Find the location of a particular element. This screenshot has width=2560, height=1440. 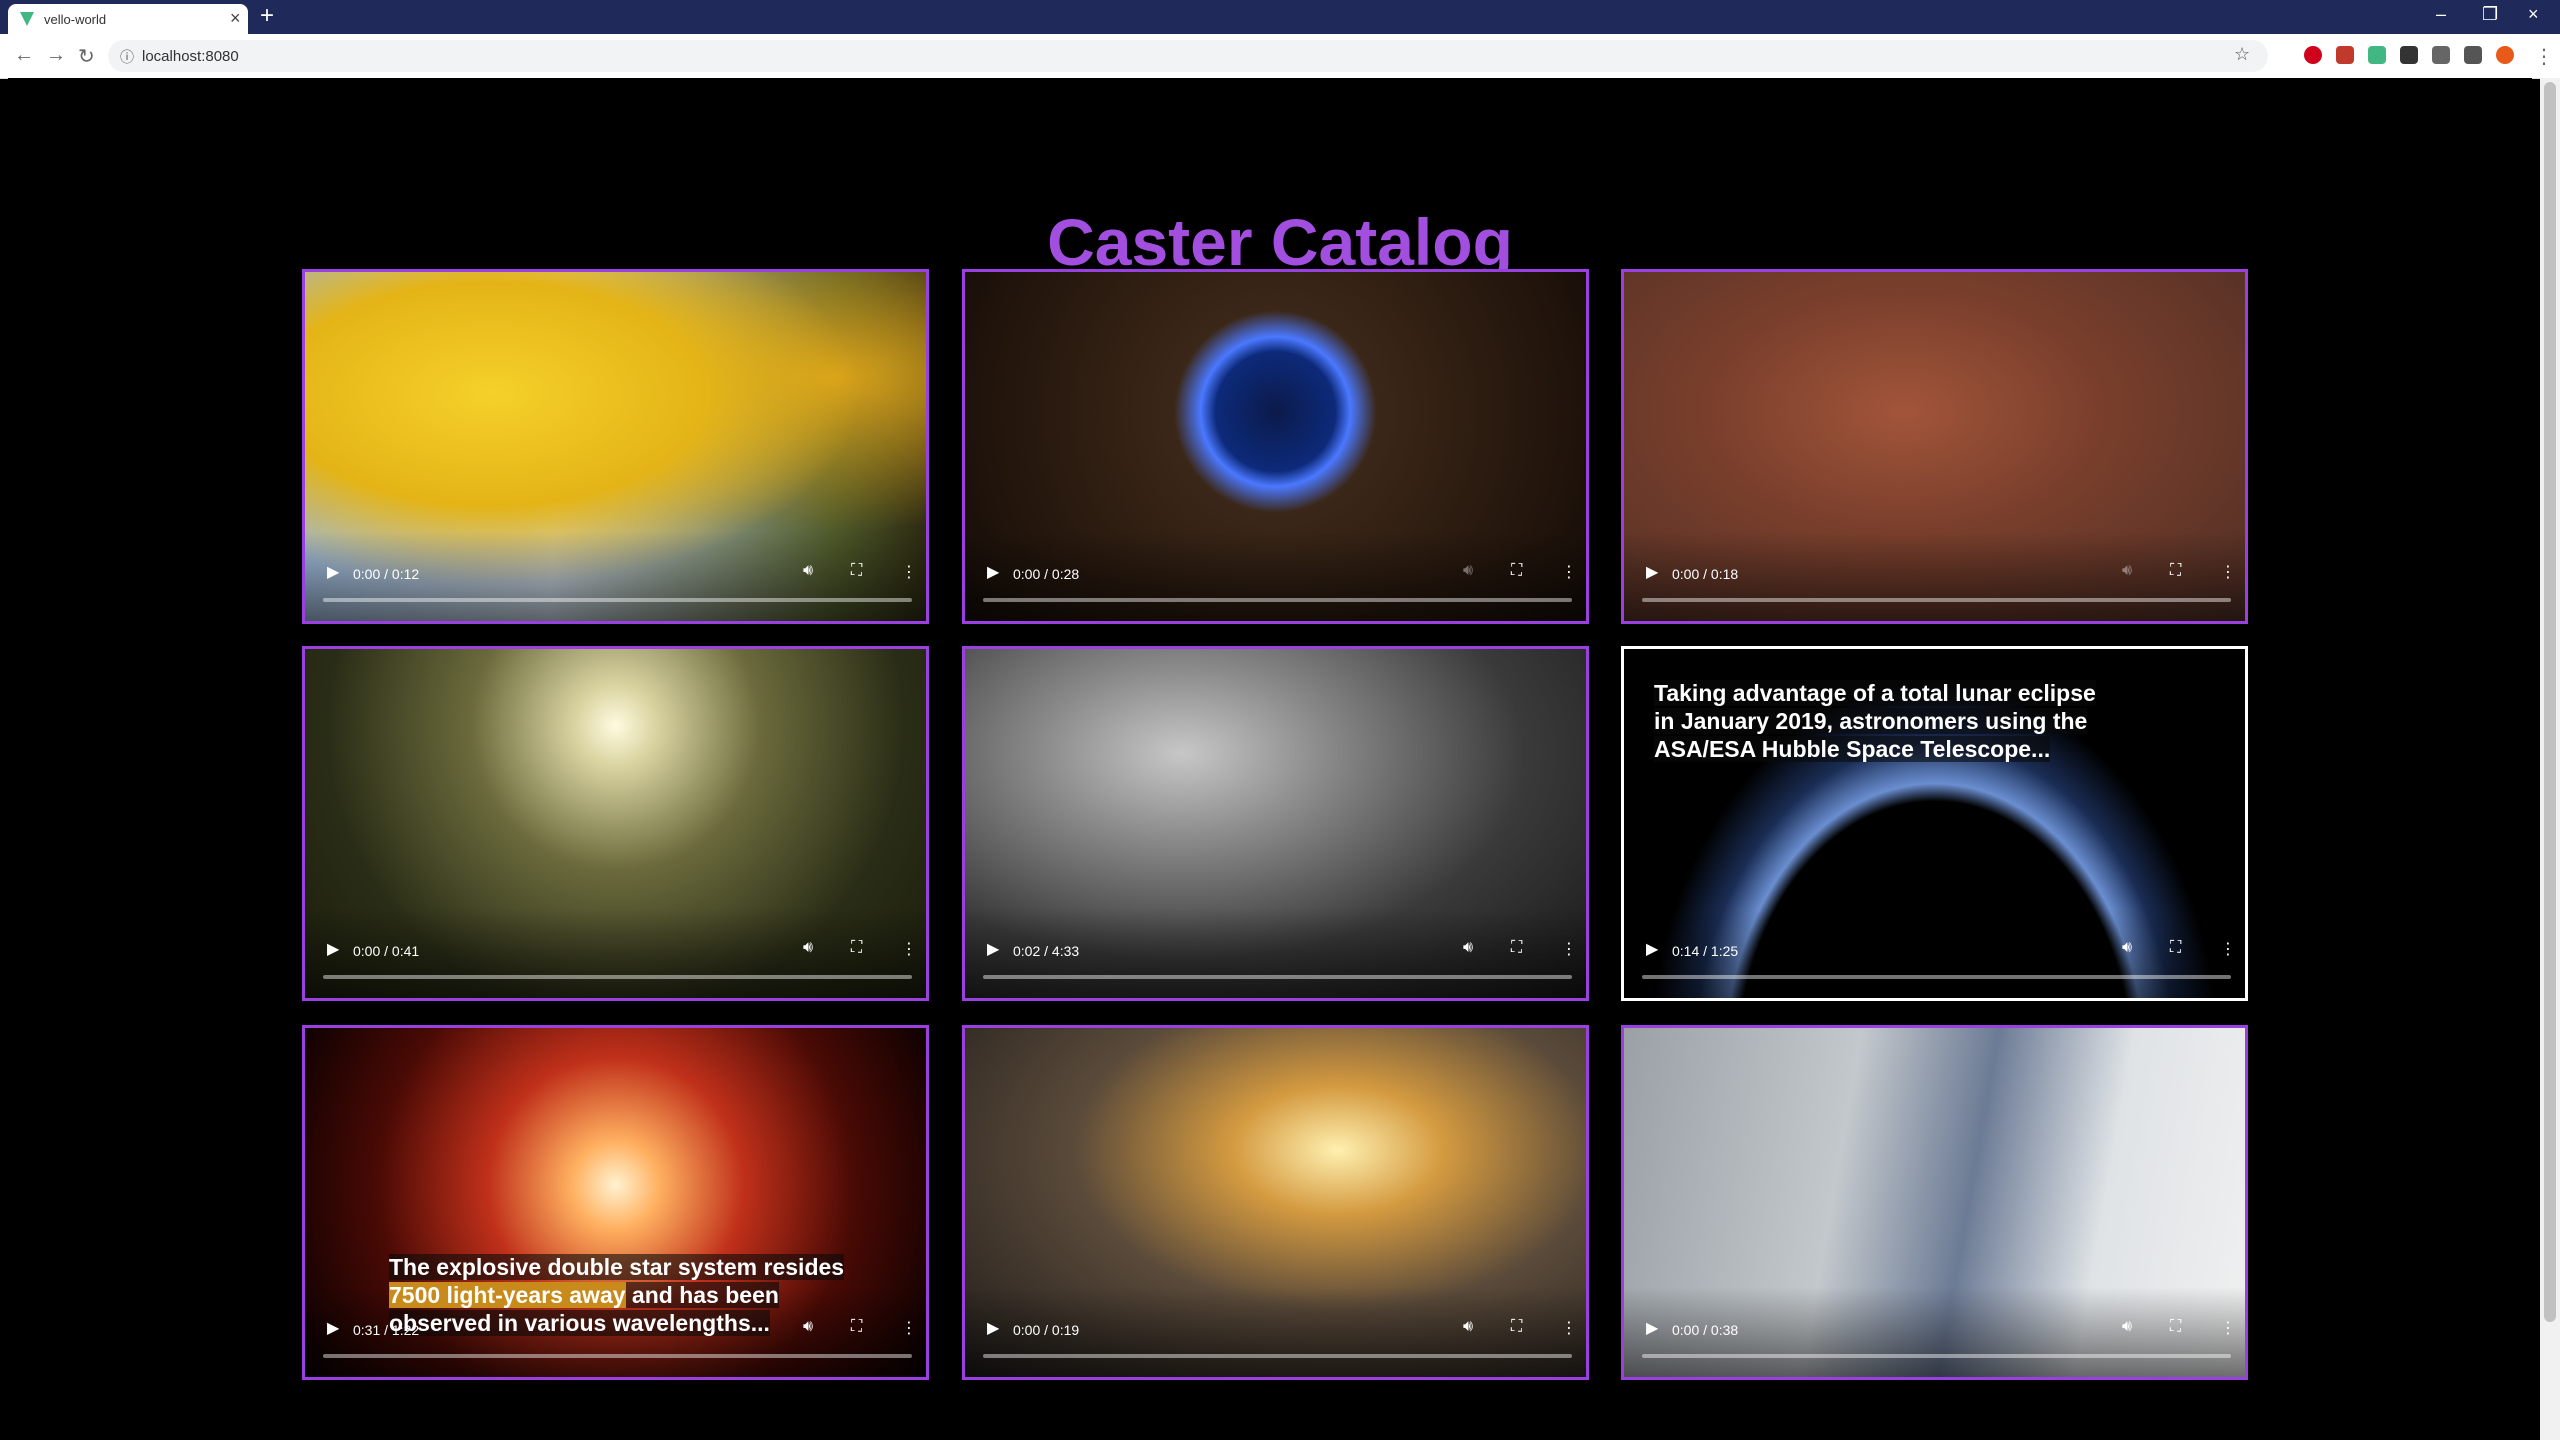

time: 0:00 / 0:18 is located at coordinates (1705, 574).